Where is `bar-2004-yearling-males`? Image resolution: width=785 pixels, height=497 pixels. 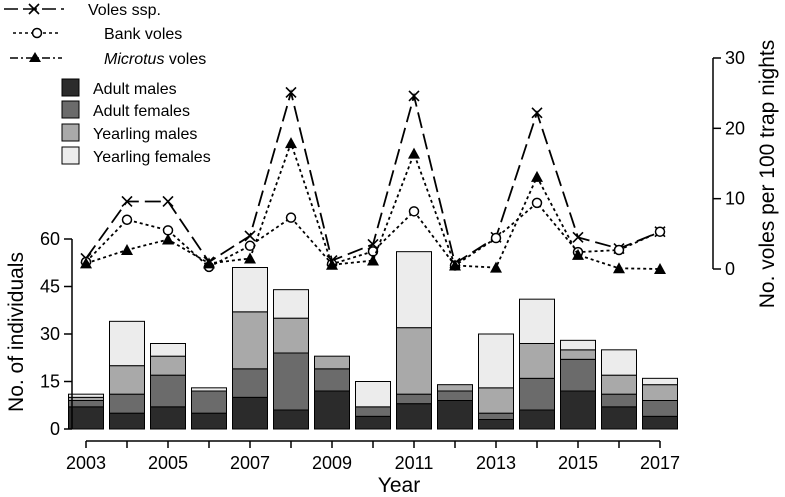
bar-2004-yearling-males is located at coordinates (127, 380).